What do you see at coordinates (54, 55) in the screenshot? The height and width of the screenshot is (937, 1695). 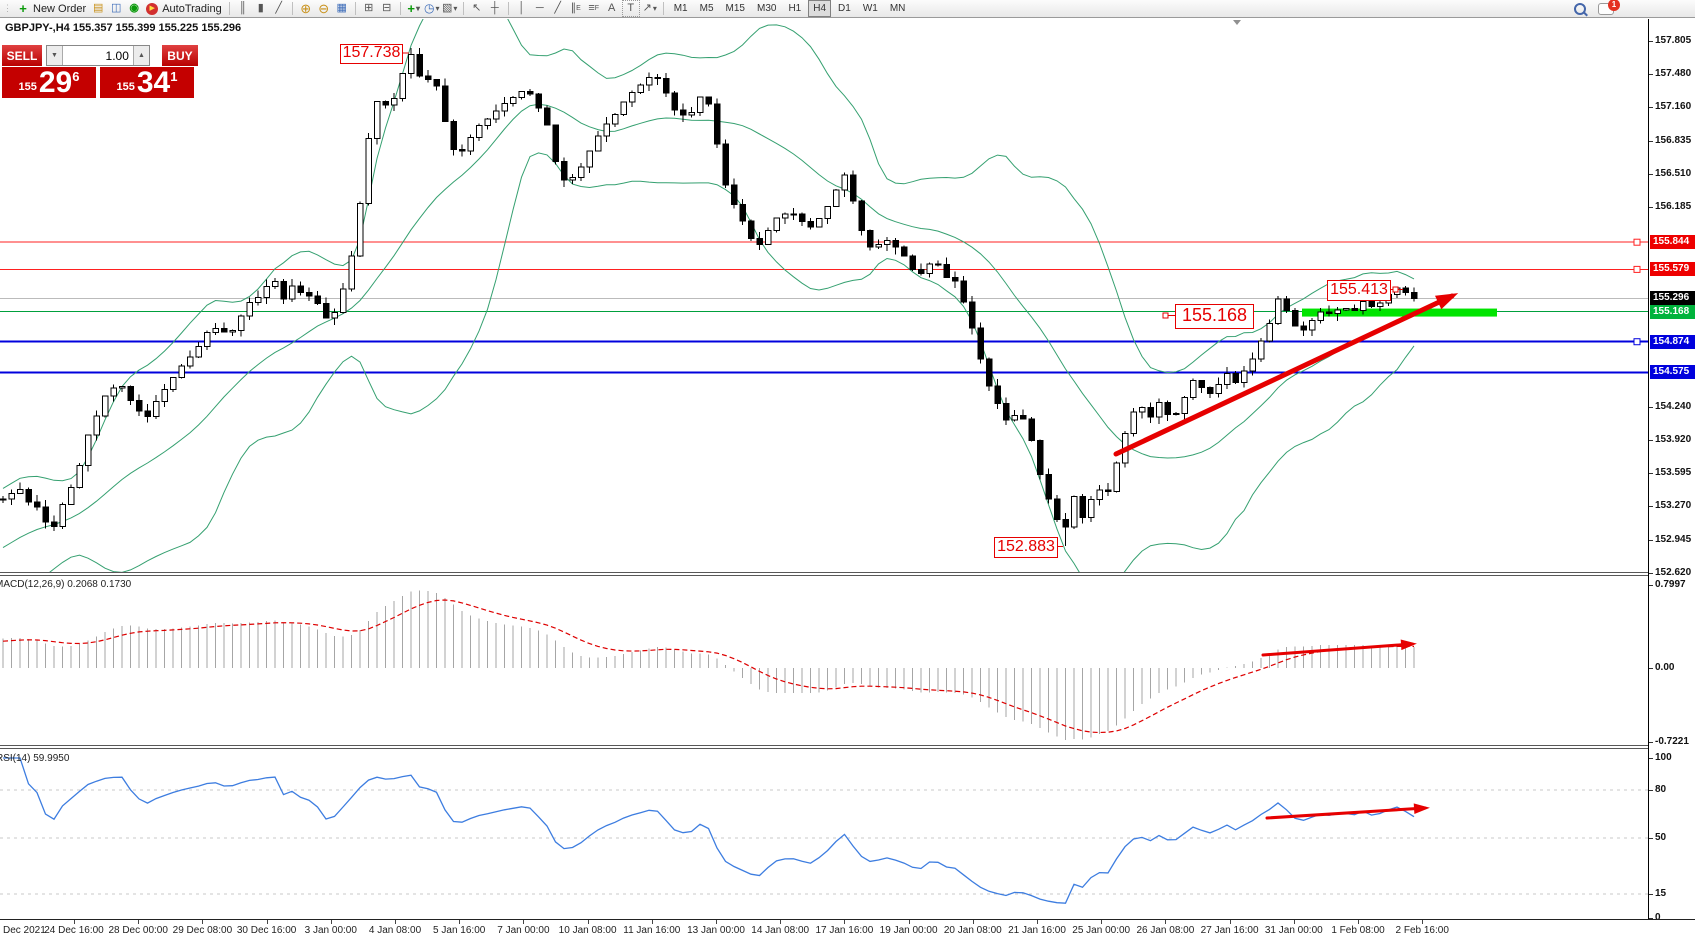 I see `volume-decrease-button: ▼` at bounding box center [54, 55].